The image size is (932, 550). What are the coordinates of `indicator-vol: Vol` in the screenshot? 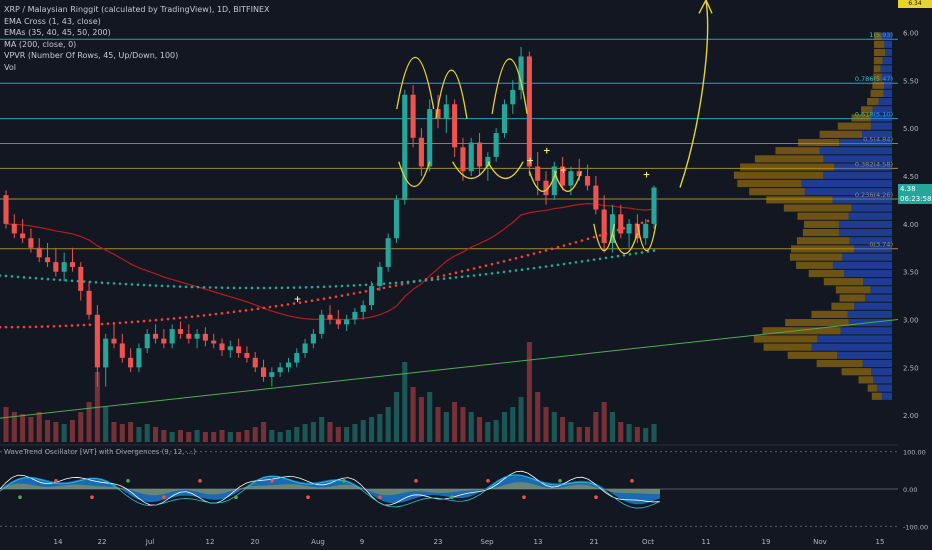 It's located at (10, 67).